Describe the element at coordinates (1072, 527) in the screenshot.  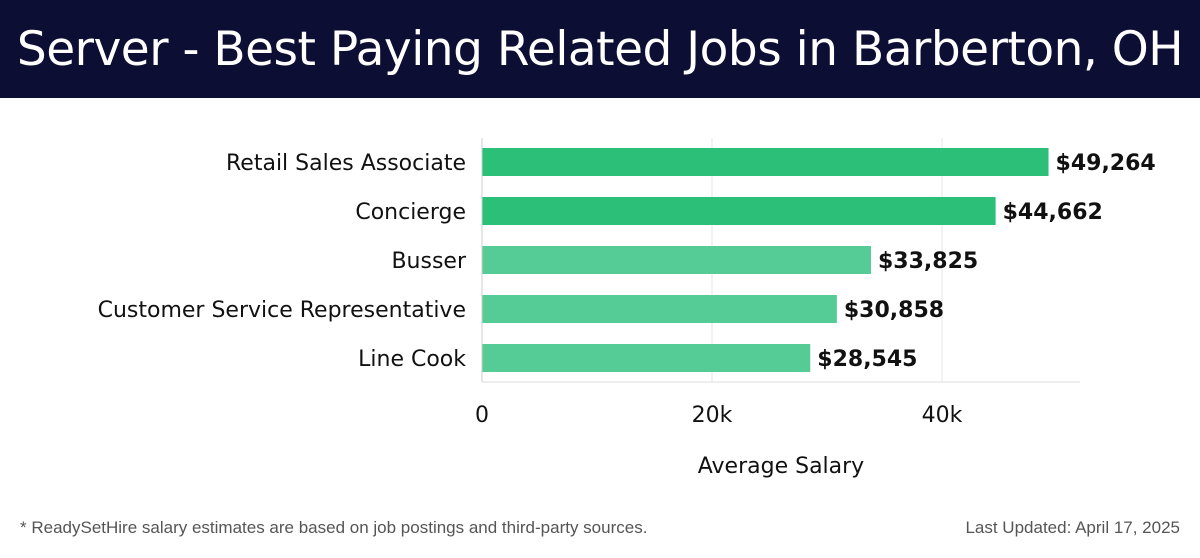
I see `last-updated: Last Updated: April 17, 2025` at that location.